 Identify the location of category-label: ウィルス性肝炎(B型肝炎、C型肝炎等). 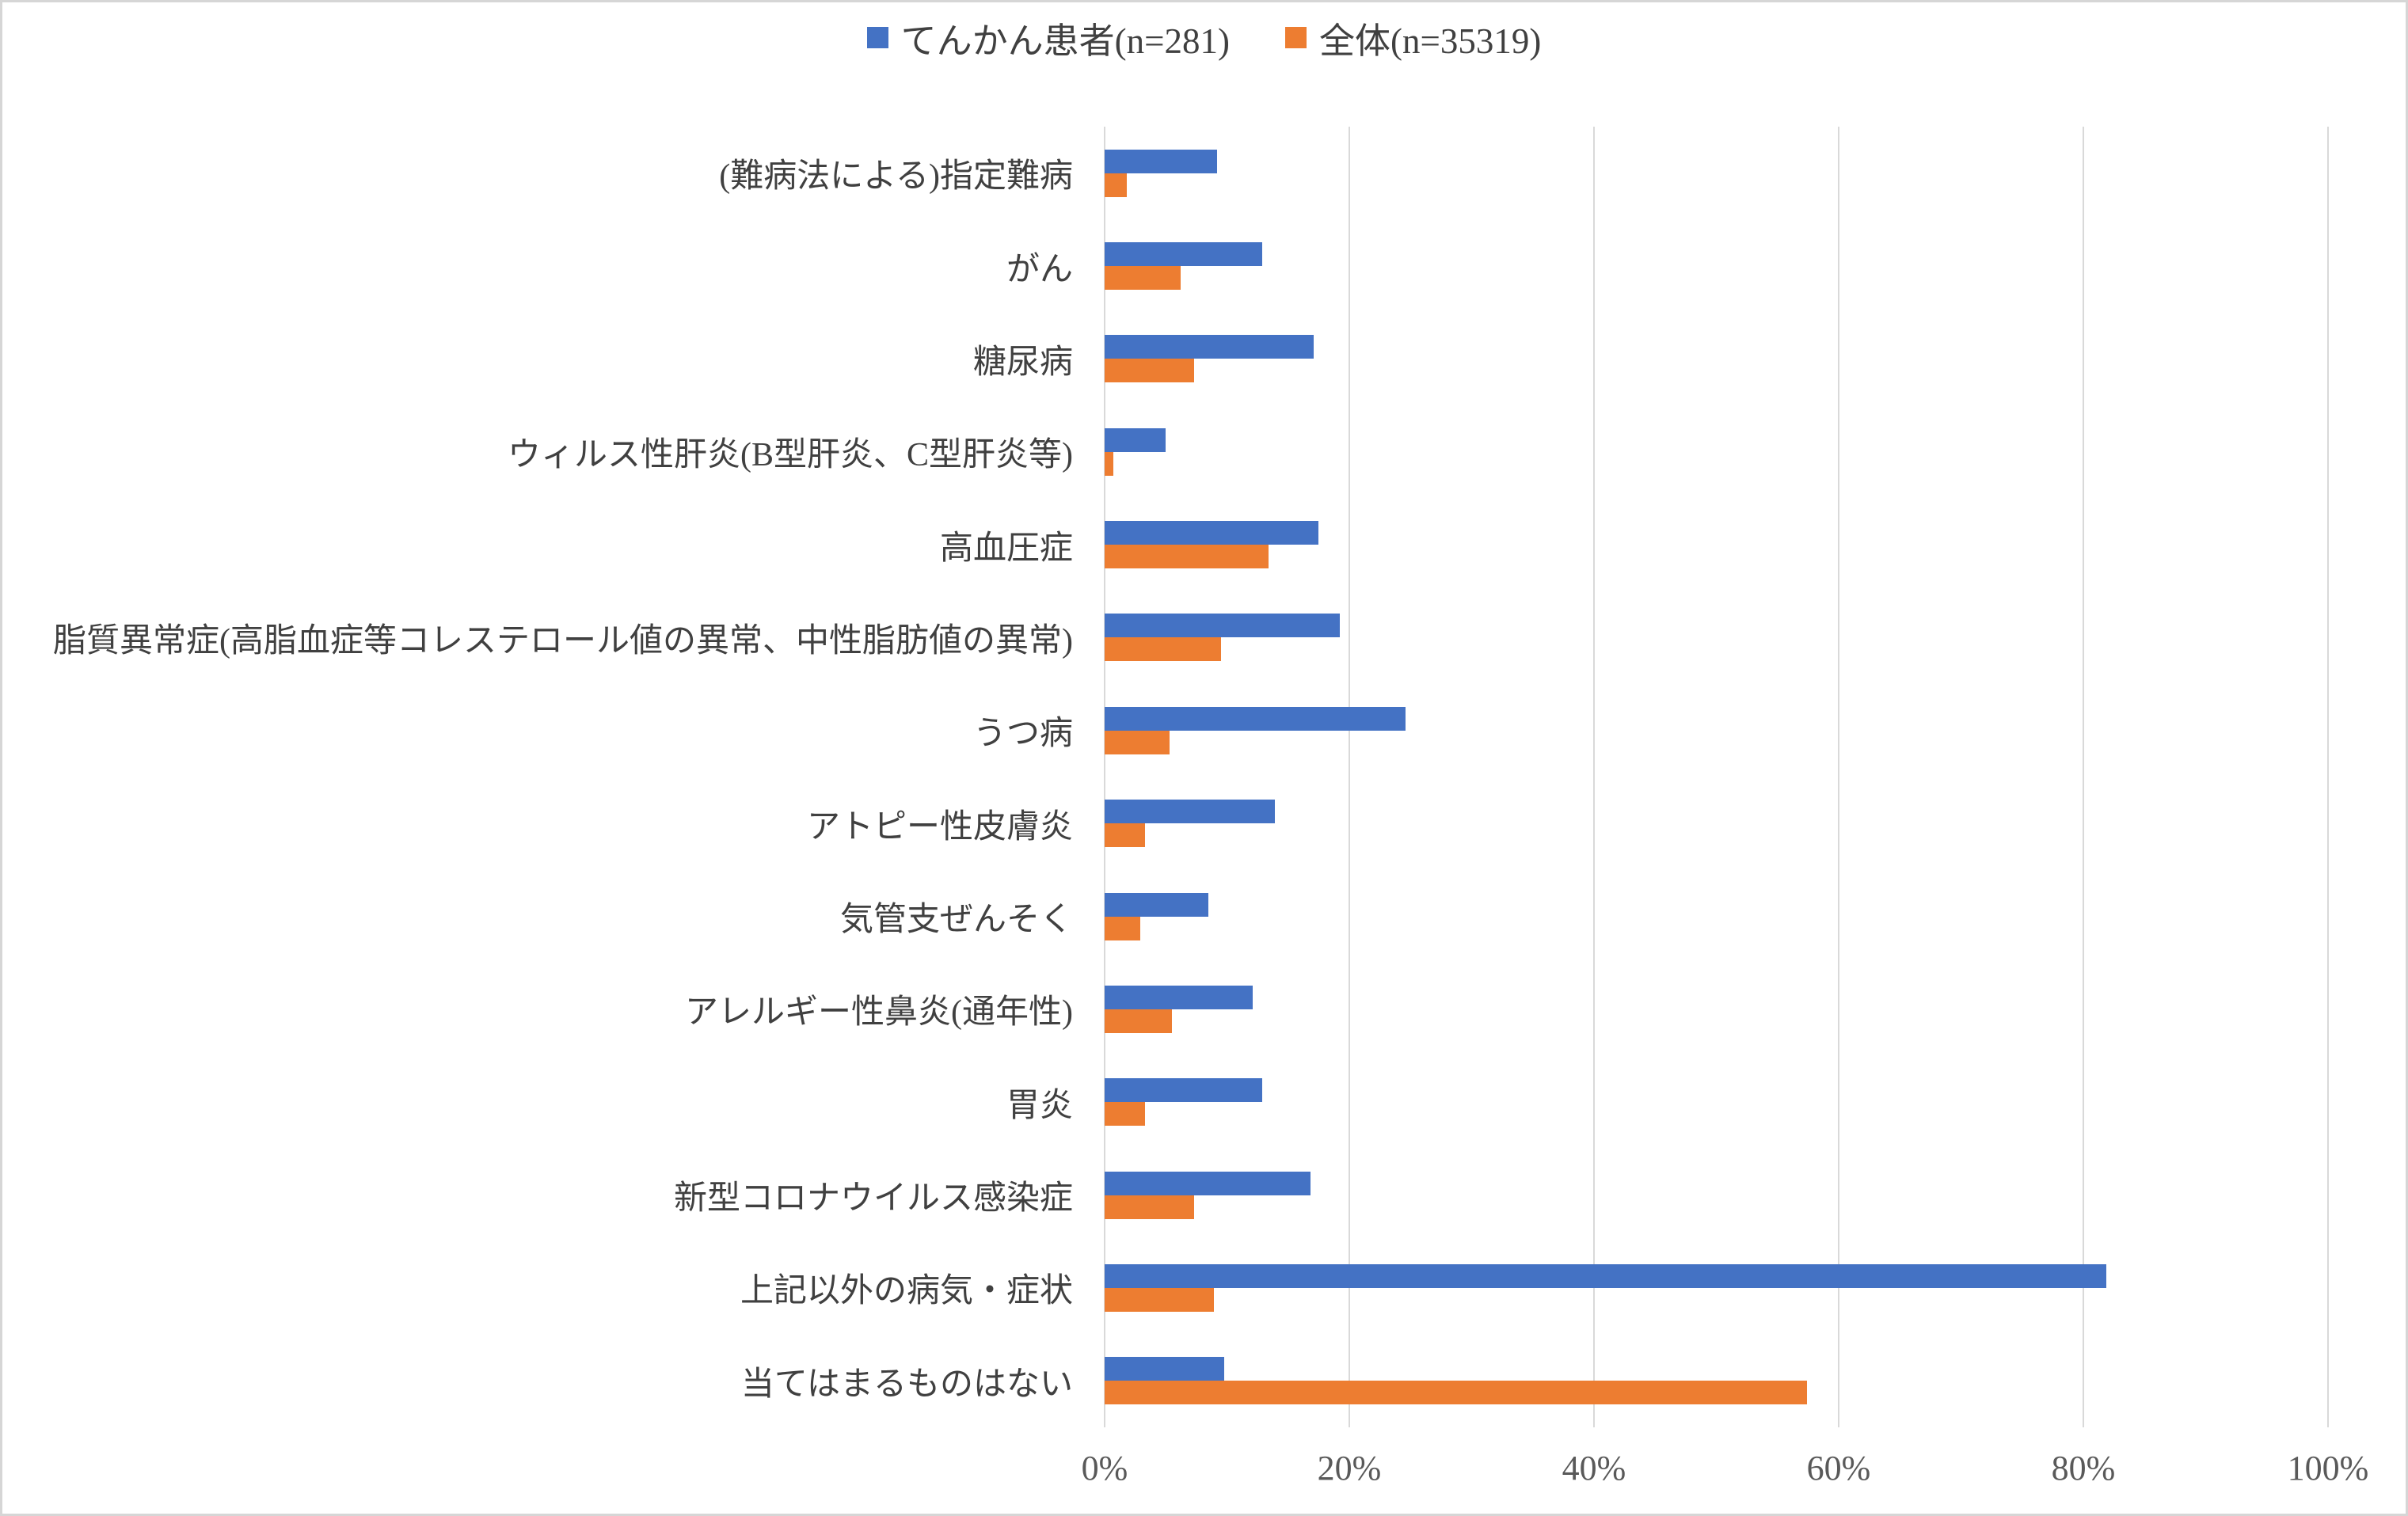
(790, 456).